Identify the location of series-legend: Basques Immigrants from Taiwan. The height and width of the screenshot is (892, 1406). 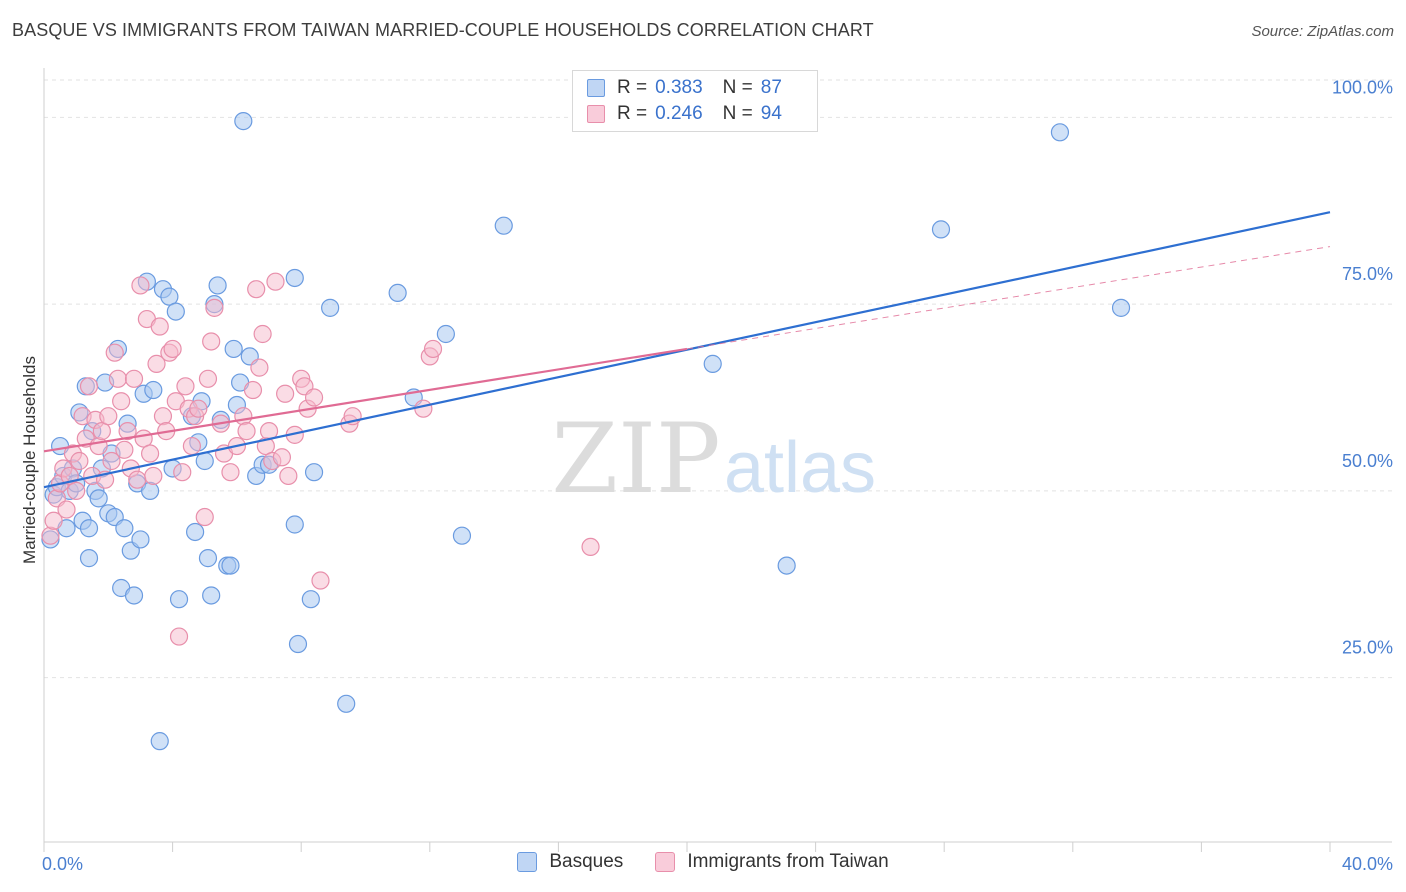
(703, 862).